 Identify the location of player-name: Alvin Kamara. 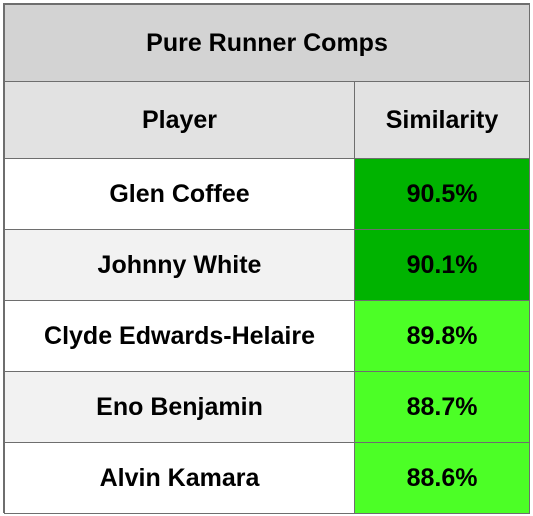
(179, 478).